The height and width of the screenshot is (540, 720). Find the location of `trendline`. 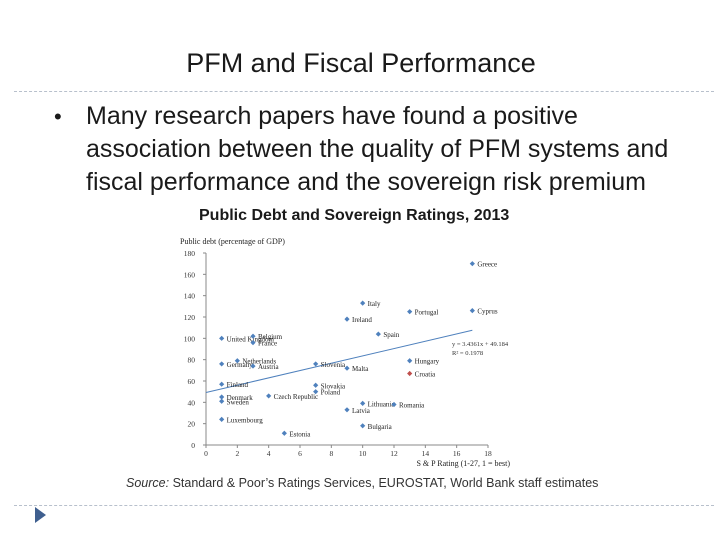

trendline is located at coordinates (339, 361).